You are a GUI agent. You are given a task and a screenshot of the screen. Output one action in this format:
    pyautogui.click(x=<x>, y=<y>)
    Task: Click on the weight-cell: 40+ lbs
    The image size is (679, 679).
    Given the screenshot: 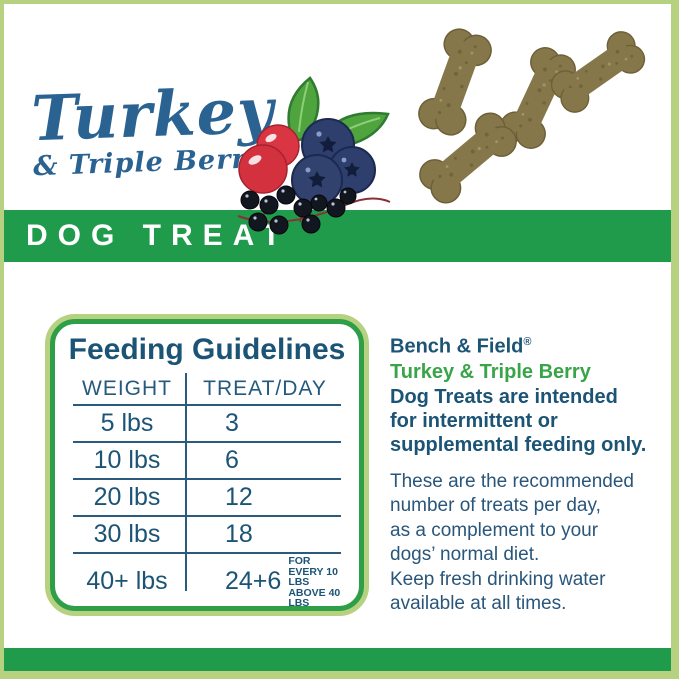 What is the action you would take?
    pyautogui.click(x=127, y=580)
    